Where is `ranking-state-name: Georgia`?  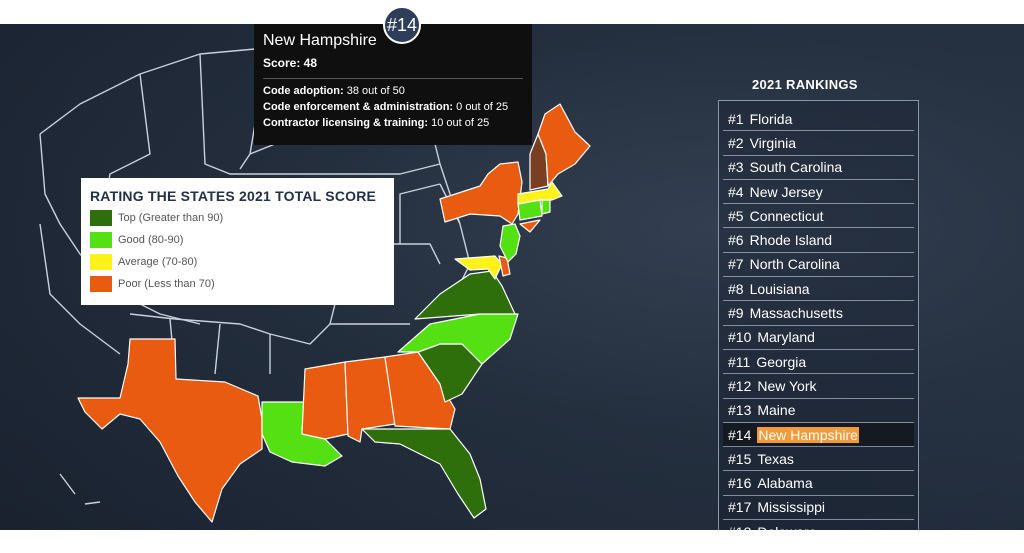
ranking-state-name: Georgia is located at coordinates (781, 361).